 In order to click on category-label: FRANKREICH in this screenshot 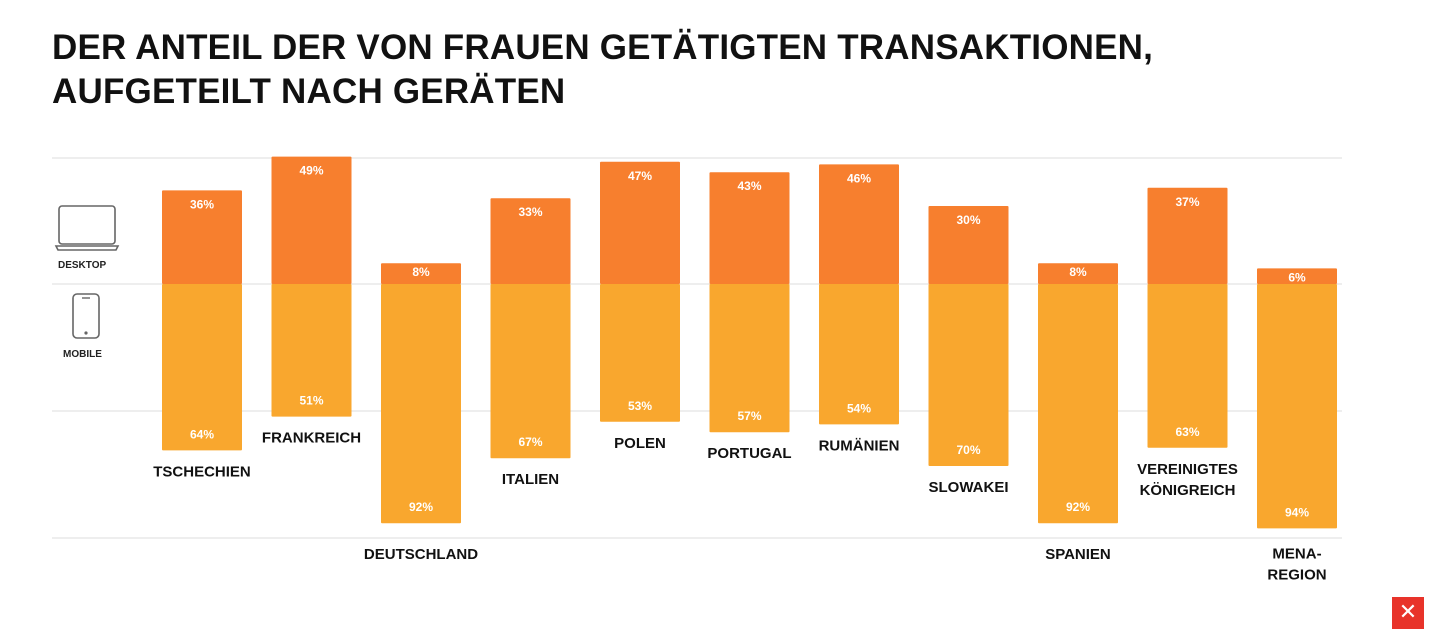, I will do `click(311, 438)`.